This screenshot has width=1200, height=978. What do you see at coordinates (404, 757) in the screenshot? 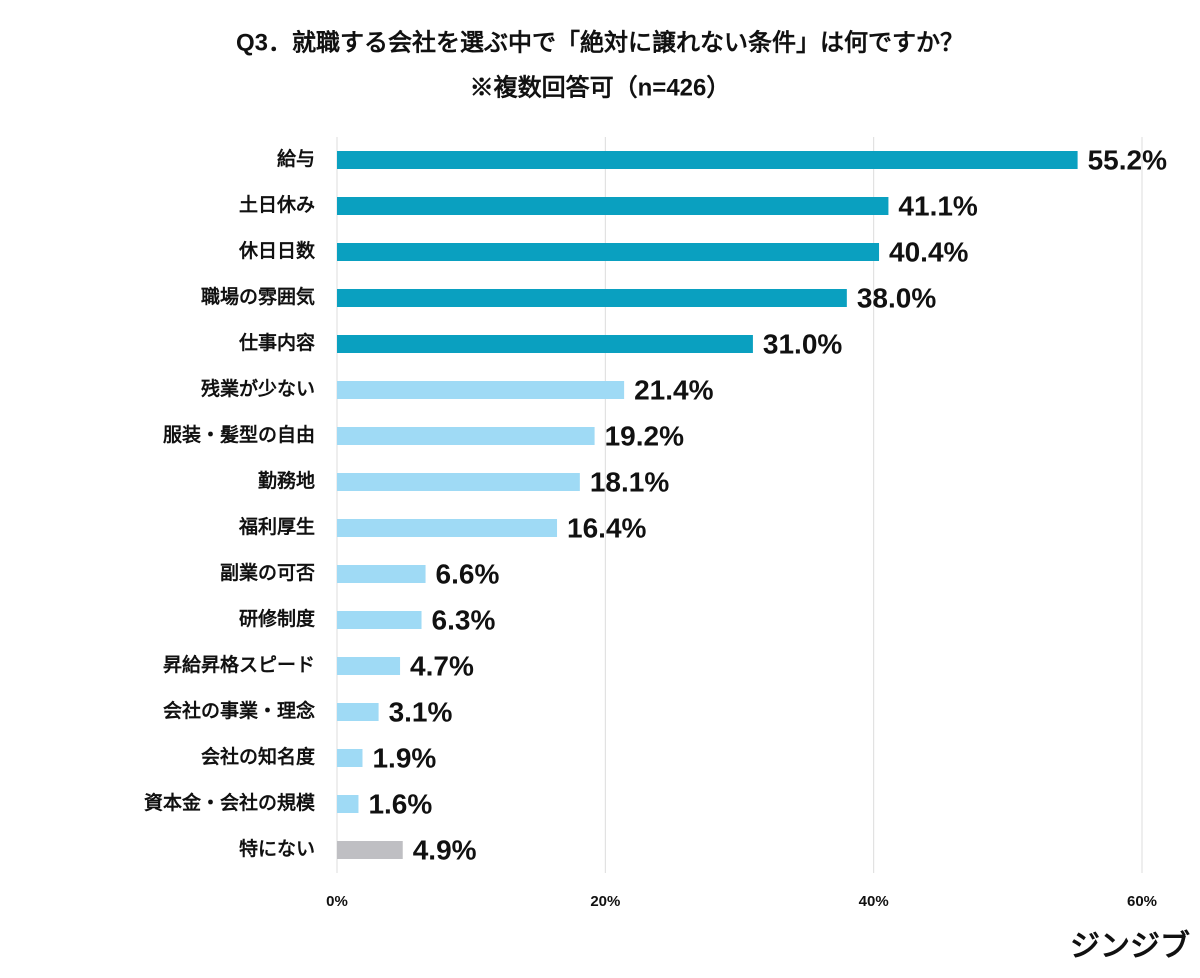
I see `value-label: 1.9%` at bounding box center [404, 757].